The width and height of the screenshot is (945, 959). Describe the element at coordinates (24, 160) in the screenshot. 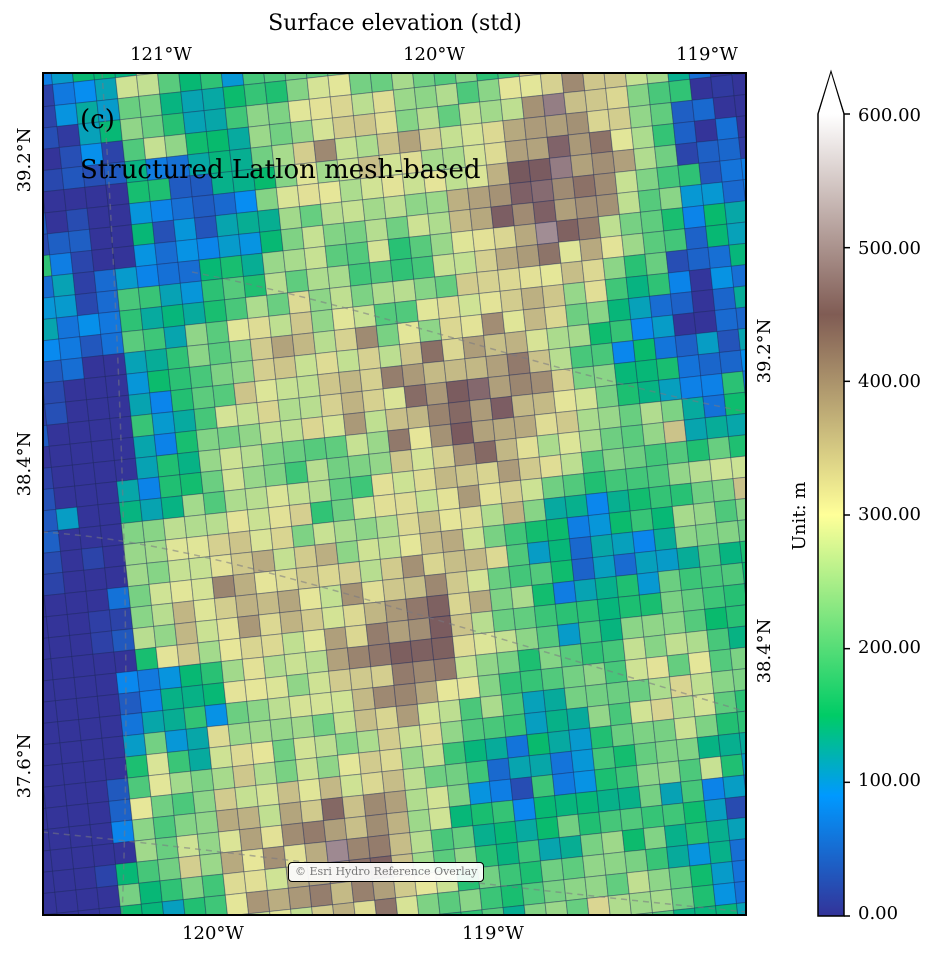

I see `left-tick-label: 39.2°N` at that location.